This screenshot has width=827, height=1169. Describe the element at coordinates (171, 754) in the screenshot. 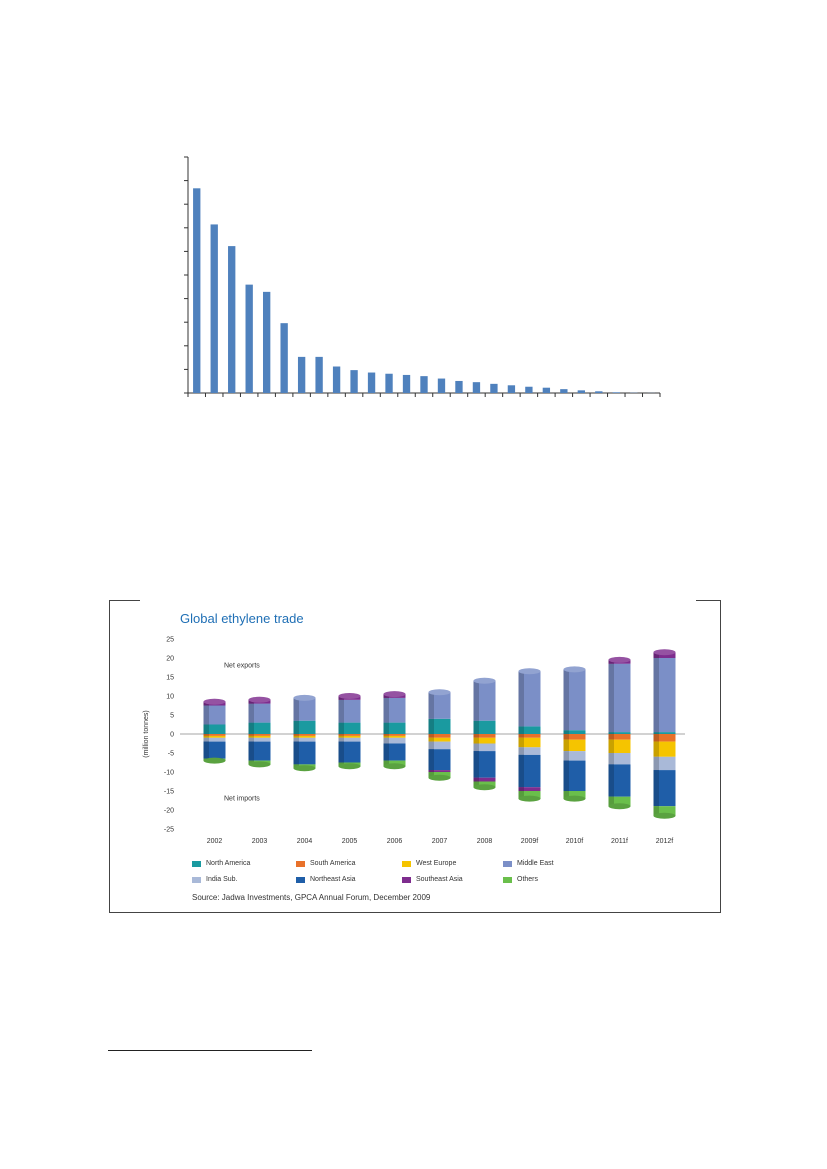

I see `y-tick-label: -5` at that location.